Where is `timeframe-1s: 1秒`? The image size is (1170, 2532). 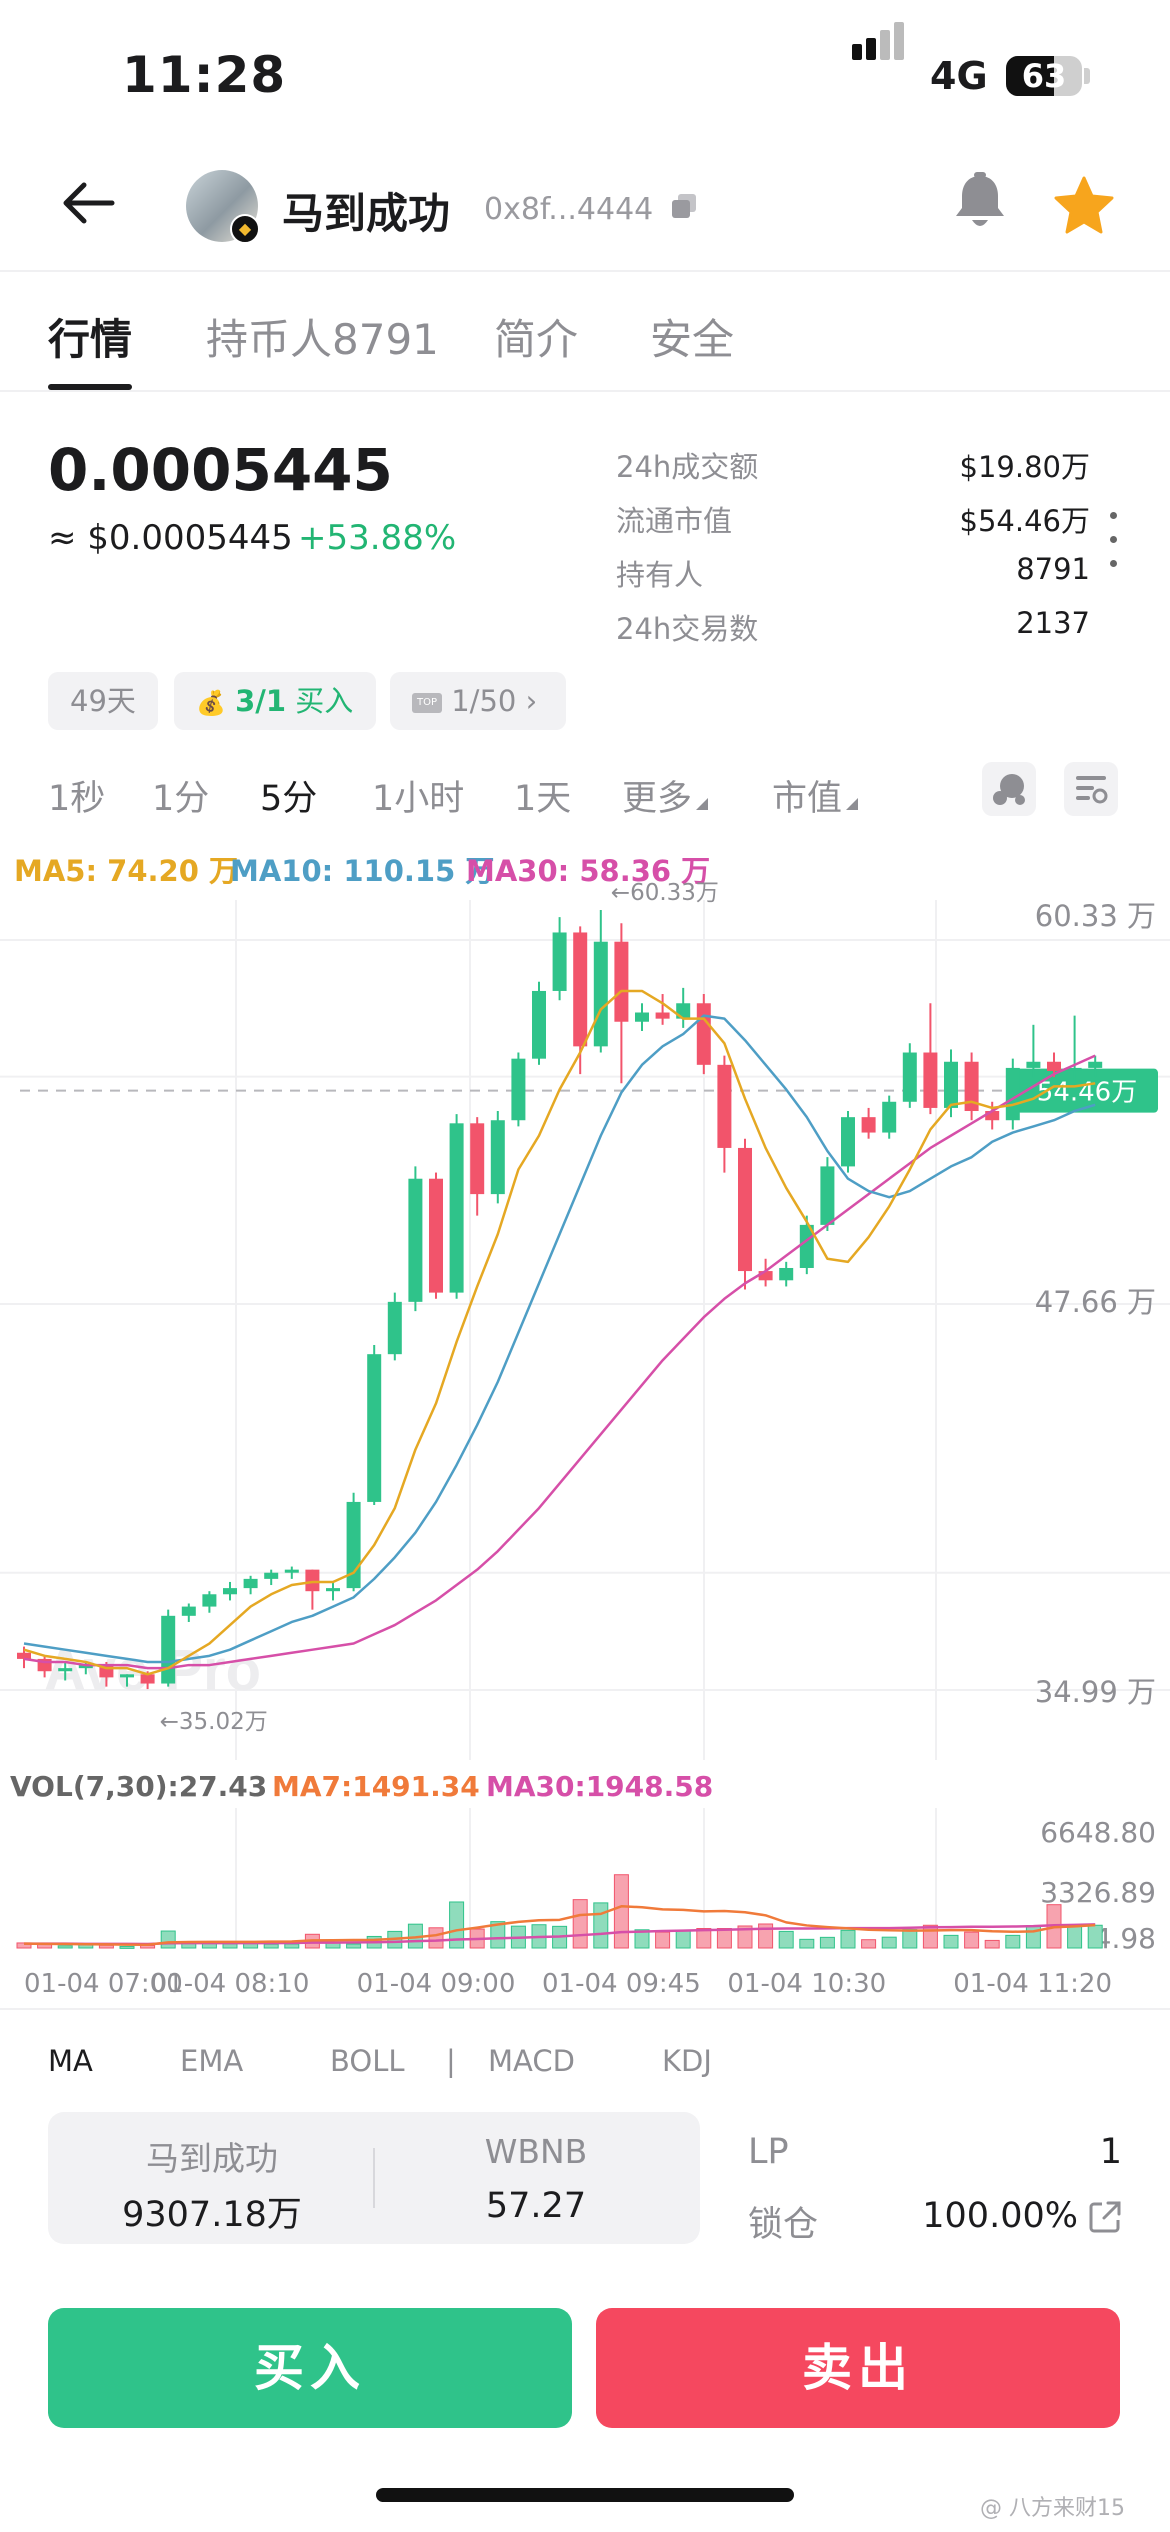
timeframe-1s: 1秒 is located at coordinates (77, 799).